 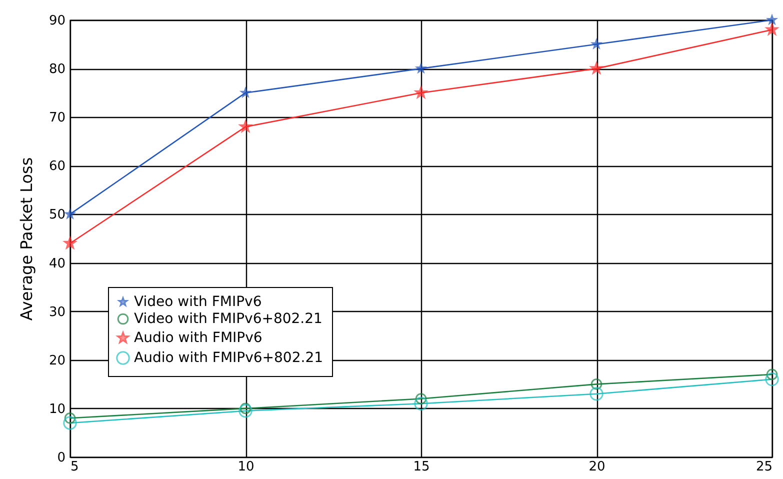 What do you see at coordinates (198, 302) in the screenshot?
I see `legend-label: Video with FMIPv6` at bounding box center [198, 302].